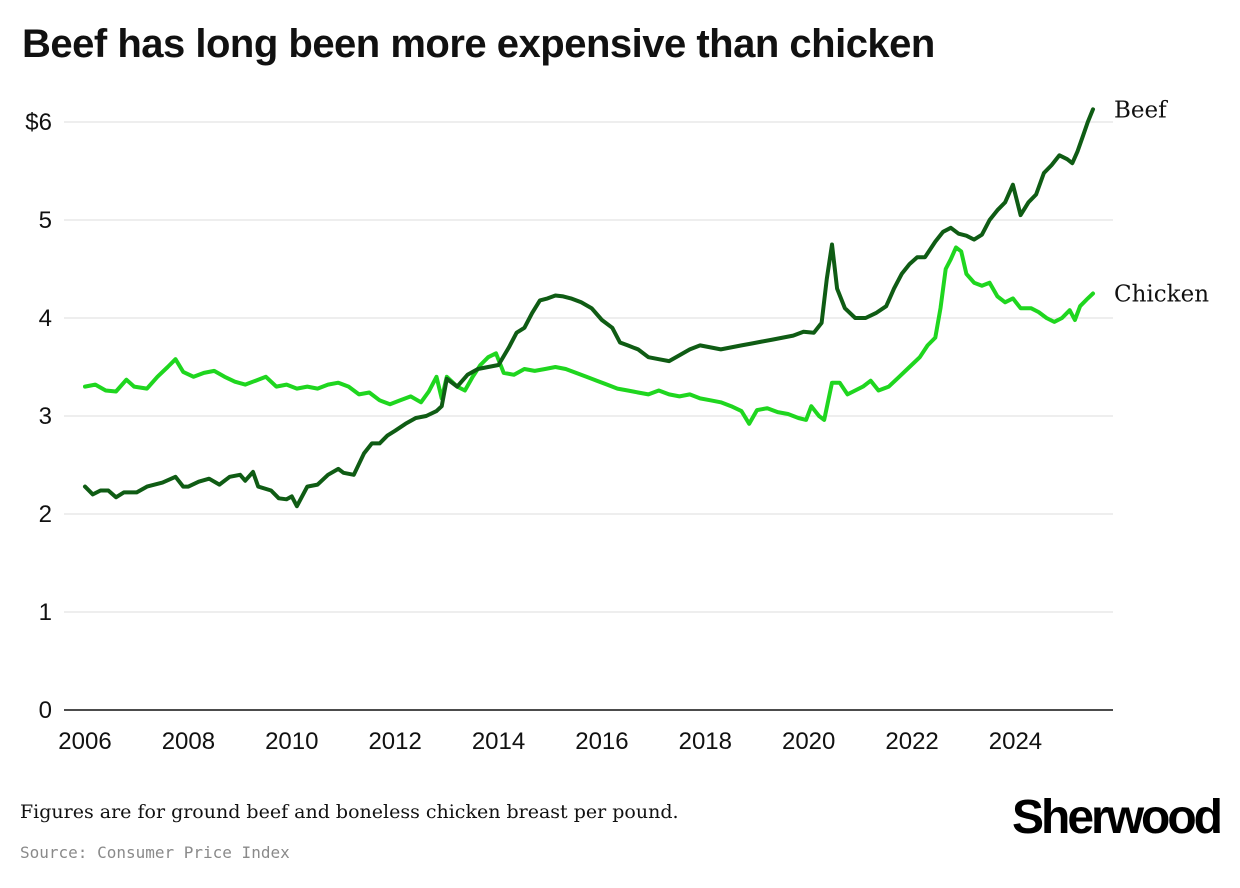 The width and height of the screenshot is (1240, 888). What do you see at coordinates (38, 122) in the screenshot?
I see `y-tick-label: $6` at bounding box center [38, 122].